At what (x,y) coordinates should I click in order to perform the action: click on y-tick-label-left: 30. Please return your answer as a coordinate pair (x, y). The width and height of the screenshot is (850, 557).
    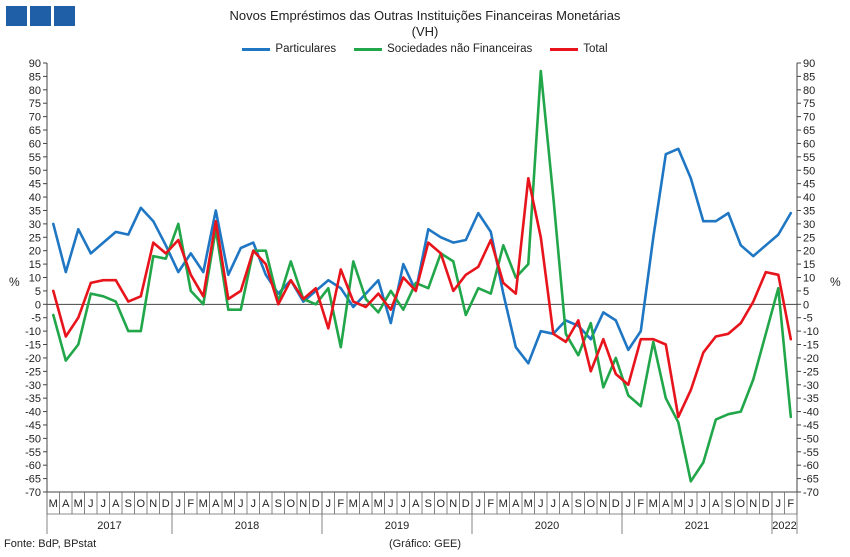
    Looking at the image, I should click on (35, 225).